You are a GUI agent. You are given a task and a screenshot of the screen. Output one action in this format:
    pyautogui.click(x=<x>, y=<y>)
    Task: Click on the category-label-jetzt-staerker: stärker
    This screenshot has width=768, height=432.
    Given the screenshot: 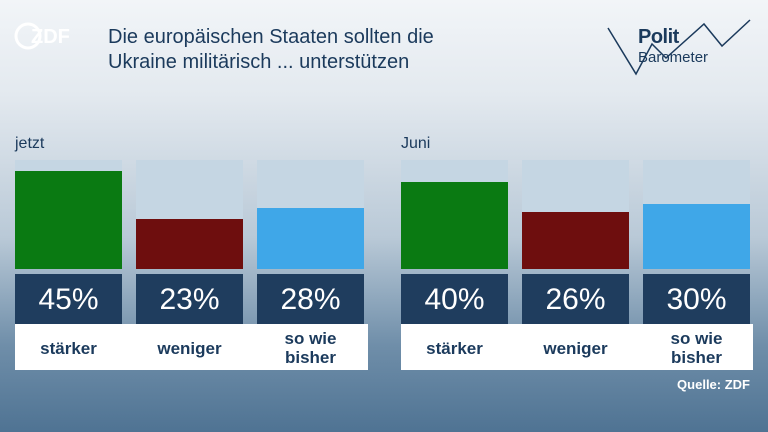 What is the action you would take?
    pyautogui.click(x=68, y=348)
    